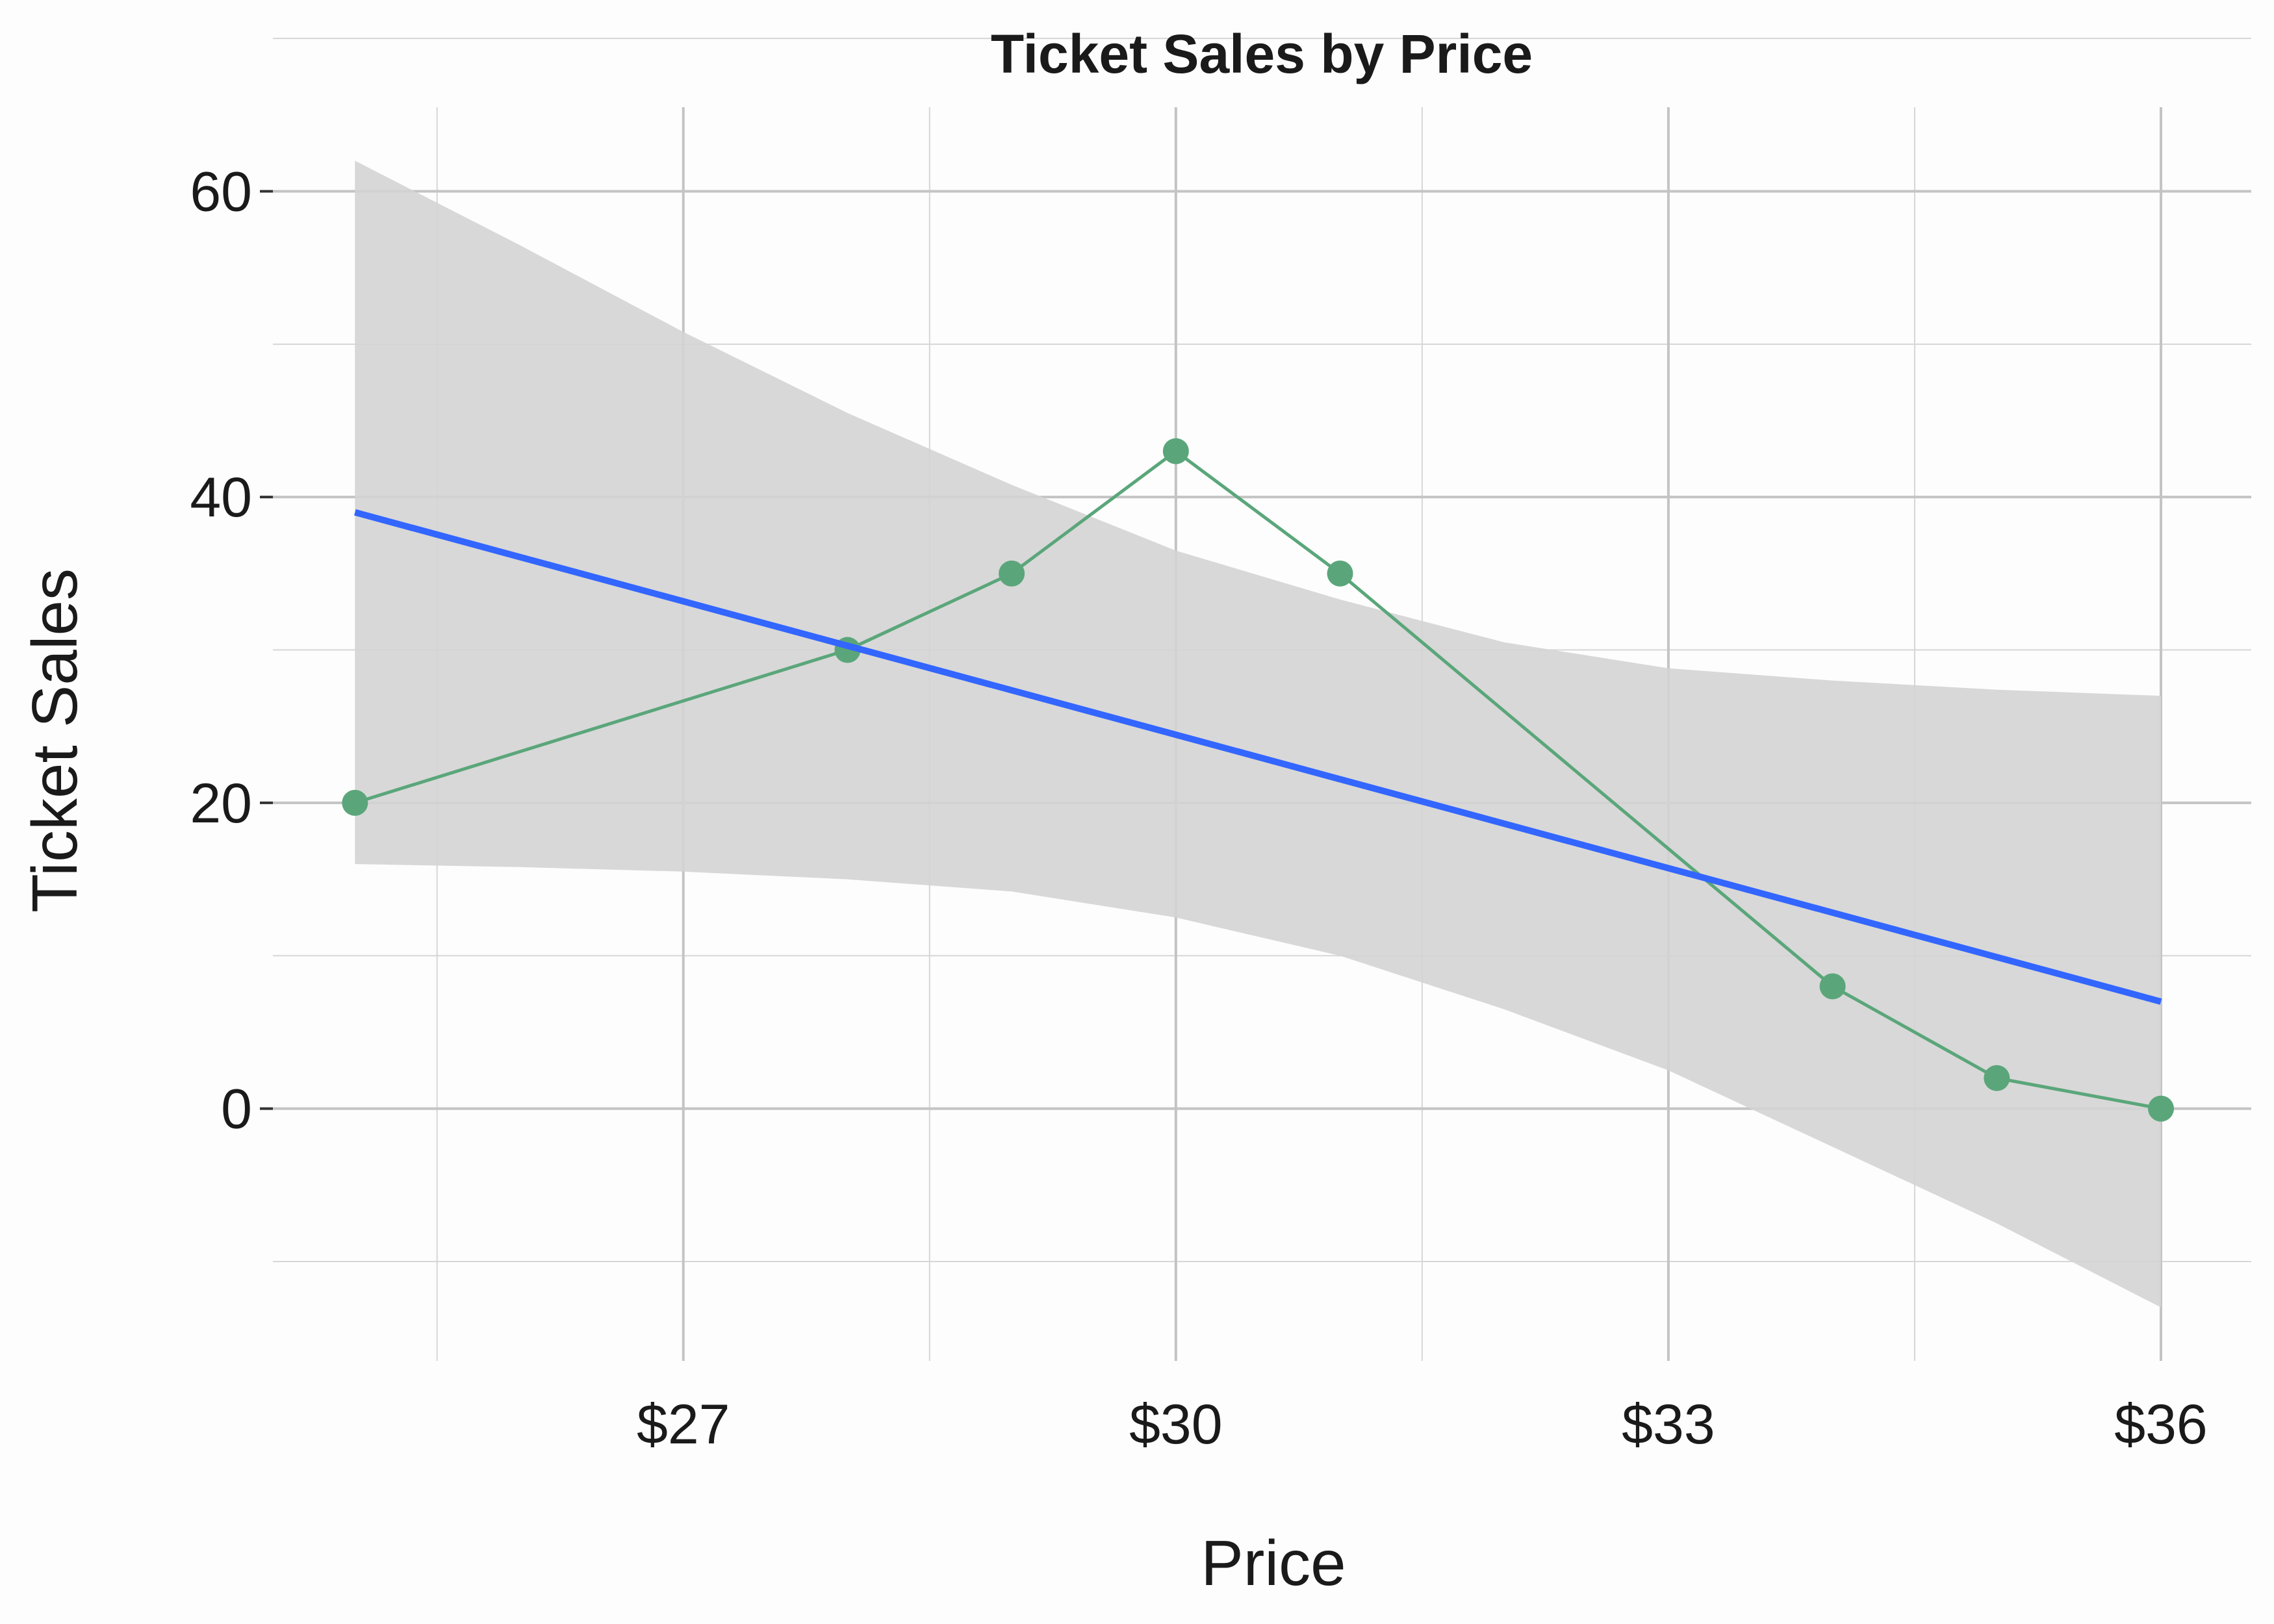  Describe the element at coordinates (1668, 1424) in the screenshot. I see `x-tick-label: $33` at that location.